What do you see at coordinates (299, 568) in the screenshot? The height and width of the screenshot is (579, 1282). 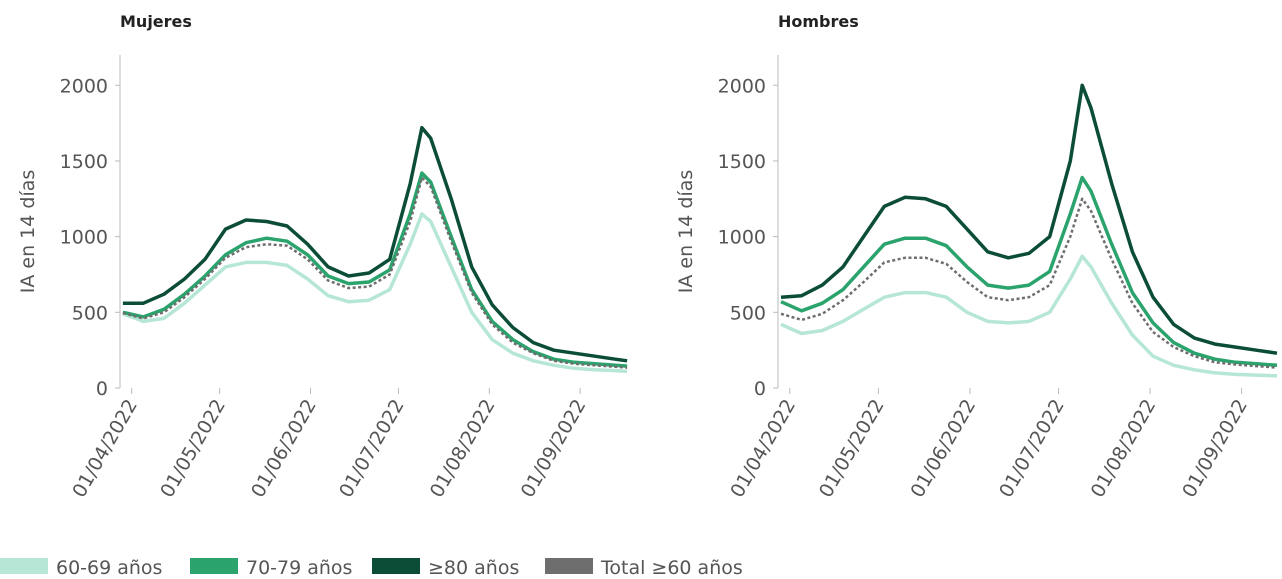 I see `legend-label: 70-79 años` at bounding box center [299, 568].